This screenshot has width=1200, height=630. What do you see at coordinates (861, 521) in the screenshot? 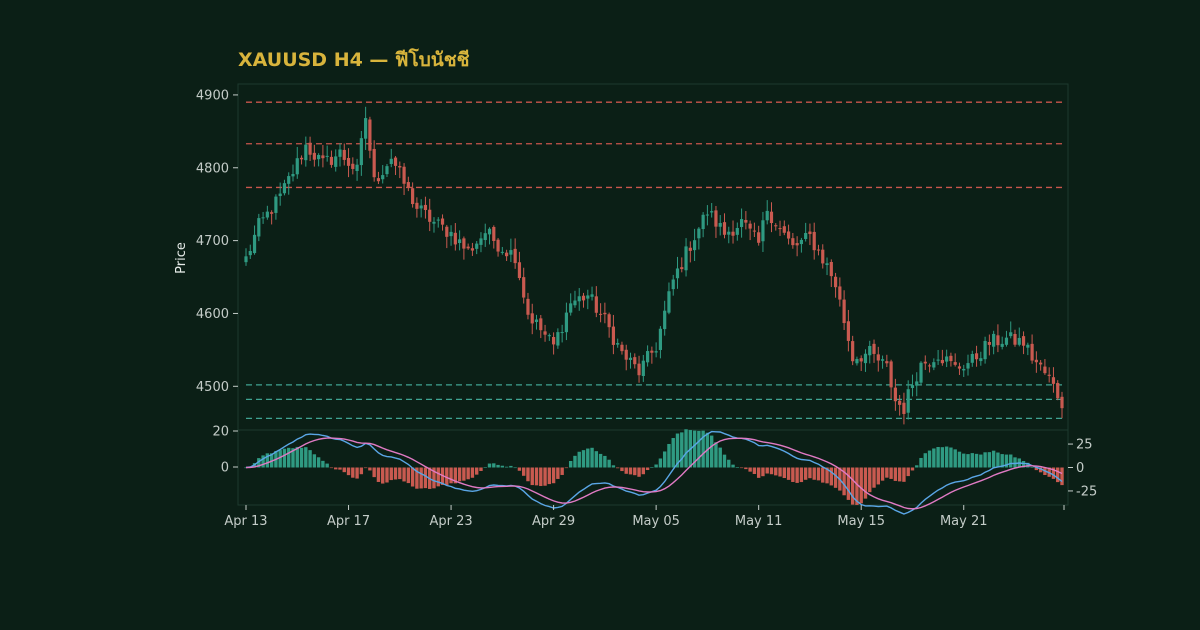
I see `x-tick-label: May 15` at bounding box center [861, 521].